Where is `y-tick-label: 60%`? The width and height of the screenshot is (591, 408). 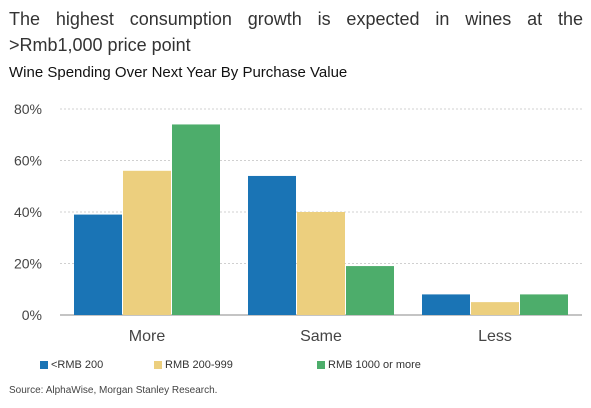
y-tick-label: 60% is located at coordinates (28, 161).